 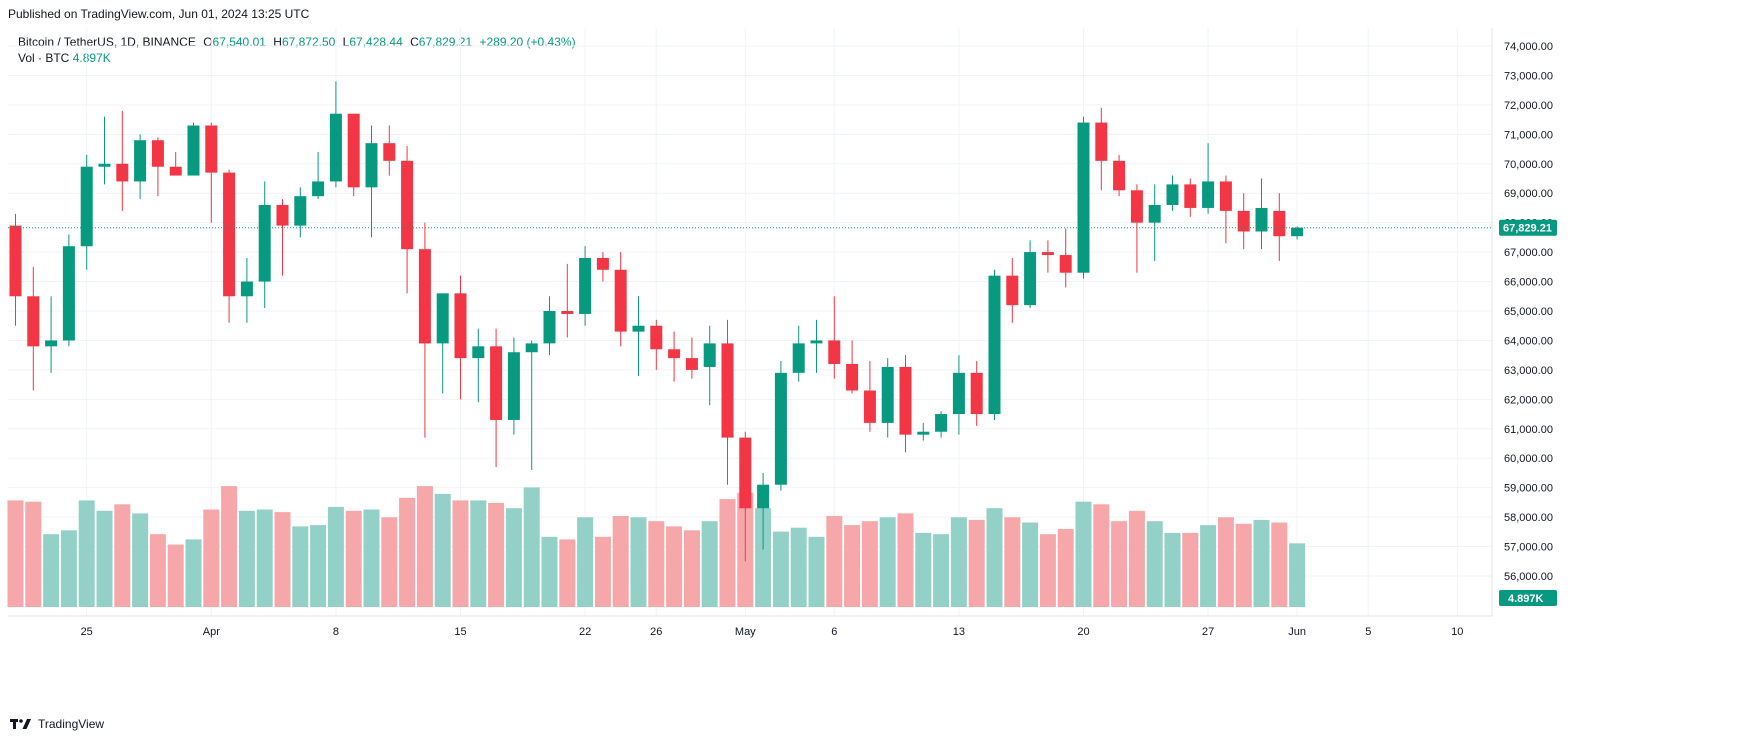 What do you see at coordinates (1528, 341) in the screenshot?
I see `y-tick-label: 64,000.00` at bounding box center [1528, 341].